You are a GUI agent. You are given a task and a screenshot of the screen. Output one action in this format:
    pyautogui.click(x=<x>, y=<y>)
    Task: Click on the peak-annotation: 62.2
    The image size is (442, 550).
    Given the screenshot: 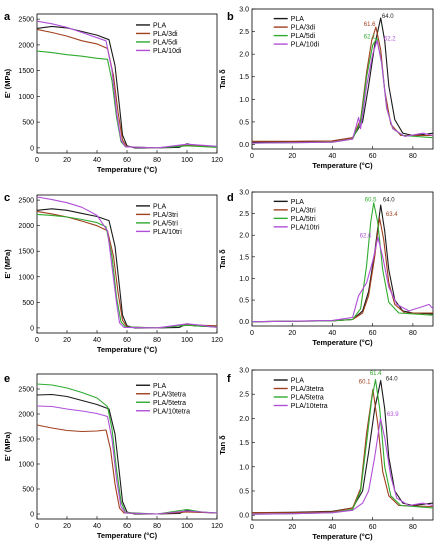 What is the action you would take?
    pyautogui.click(x=390, y=40)
    